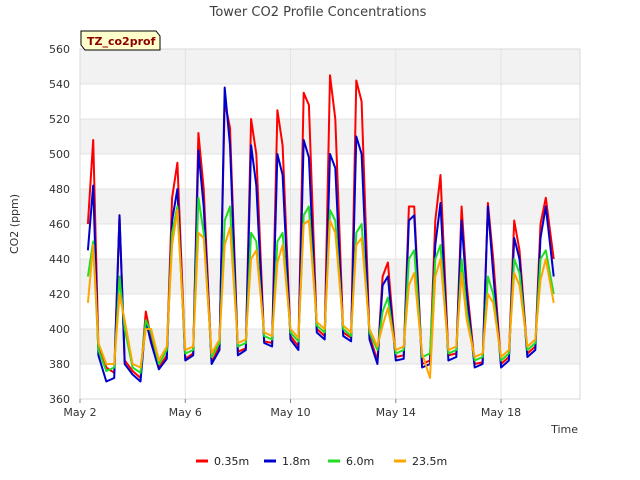  I want to click on y-tick-label: 400, so click(59, 329).